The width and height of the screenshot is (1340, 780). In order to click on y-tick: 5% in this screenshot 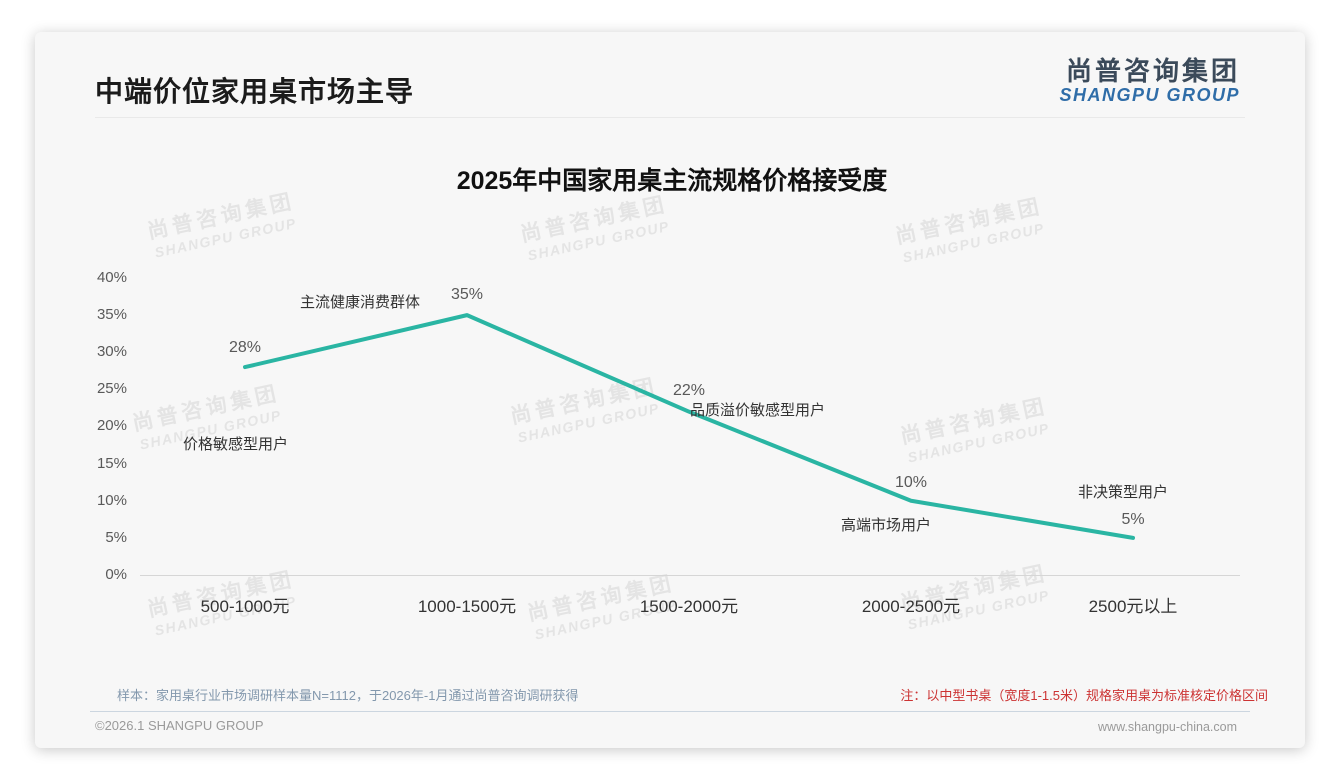, I will do `click(116, 537)`.